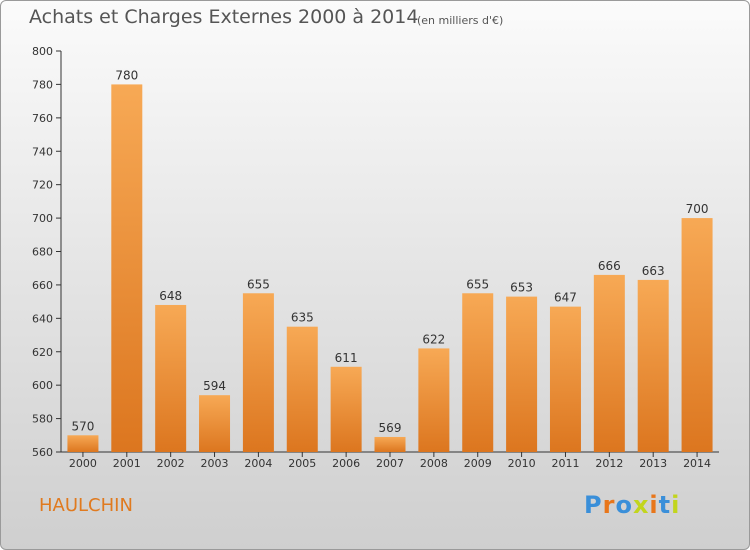  I want to click on town-name: HAULCHIN, so click(86, 505).